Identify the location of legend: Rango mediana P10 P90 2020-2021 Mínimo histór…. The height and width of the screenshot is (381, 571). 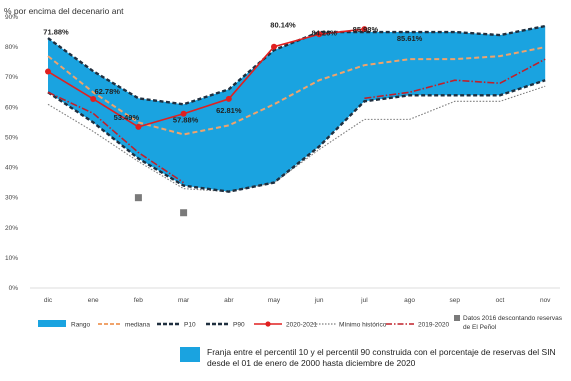
(300, 323).